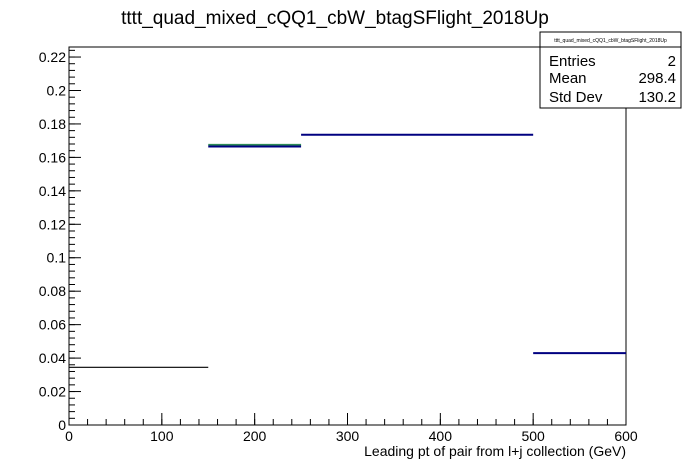 The image size is (696, 472). What do you see at coordinates (572, 61) in the screenshot?
I see `stats-entries-label: Entries` at bounding box center [572, 61].